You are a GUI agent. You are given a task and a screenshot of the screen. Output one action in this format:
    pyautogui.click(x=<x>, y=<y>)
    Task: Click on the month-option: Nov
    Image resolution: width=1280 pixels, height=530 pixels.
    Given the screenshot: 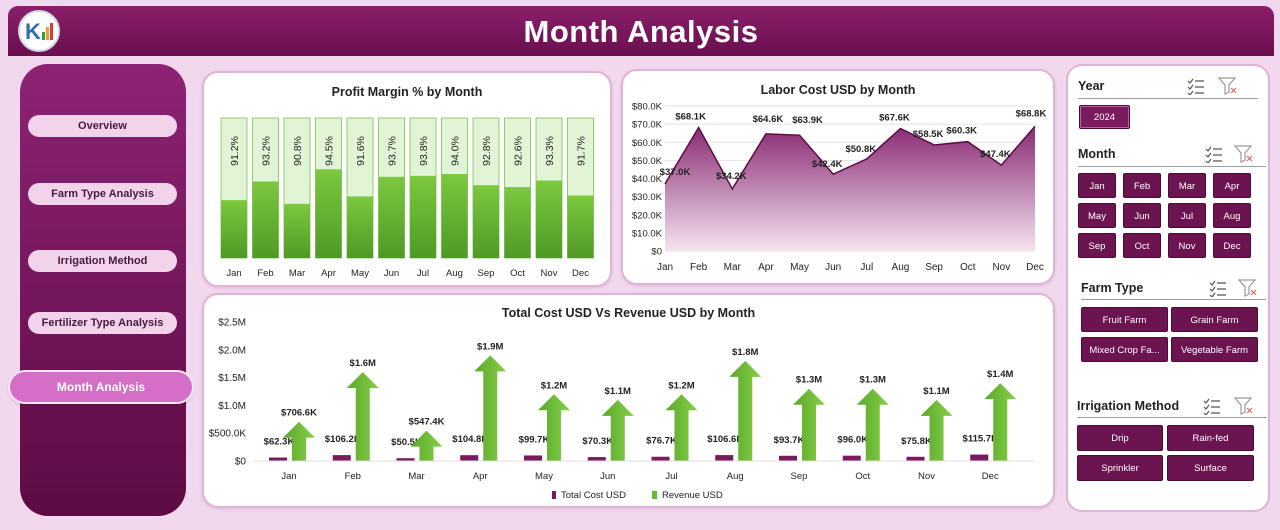 What is the action you would take?
    pyautogui.click(x=1187, y=245)
    